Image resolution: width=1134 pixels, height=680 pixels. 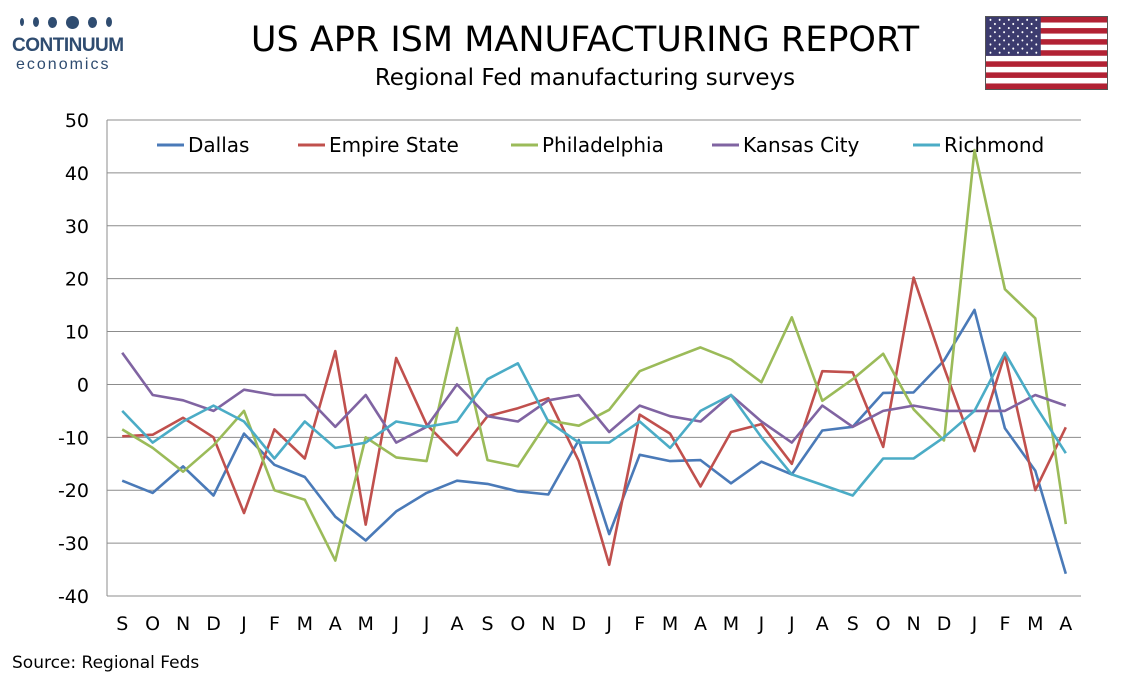 I want to click on legend-label: Empire State, so click(x=394, y=145).